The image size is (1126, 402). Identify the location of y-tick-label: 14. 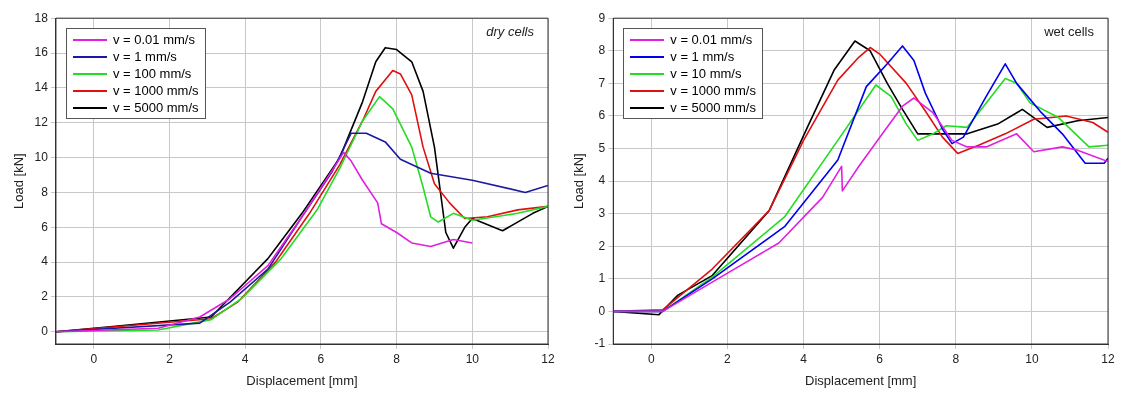
(41, 87).